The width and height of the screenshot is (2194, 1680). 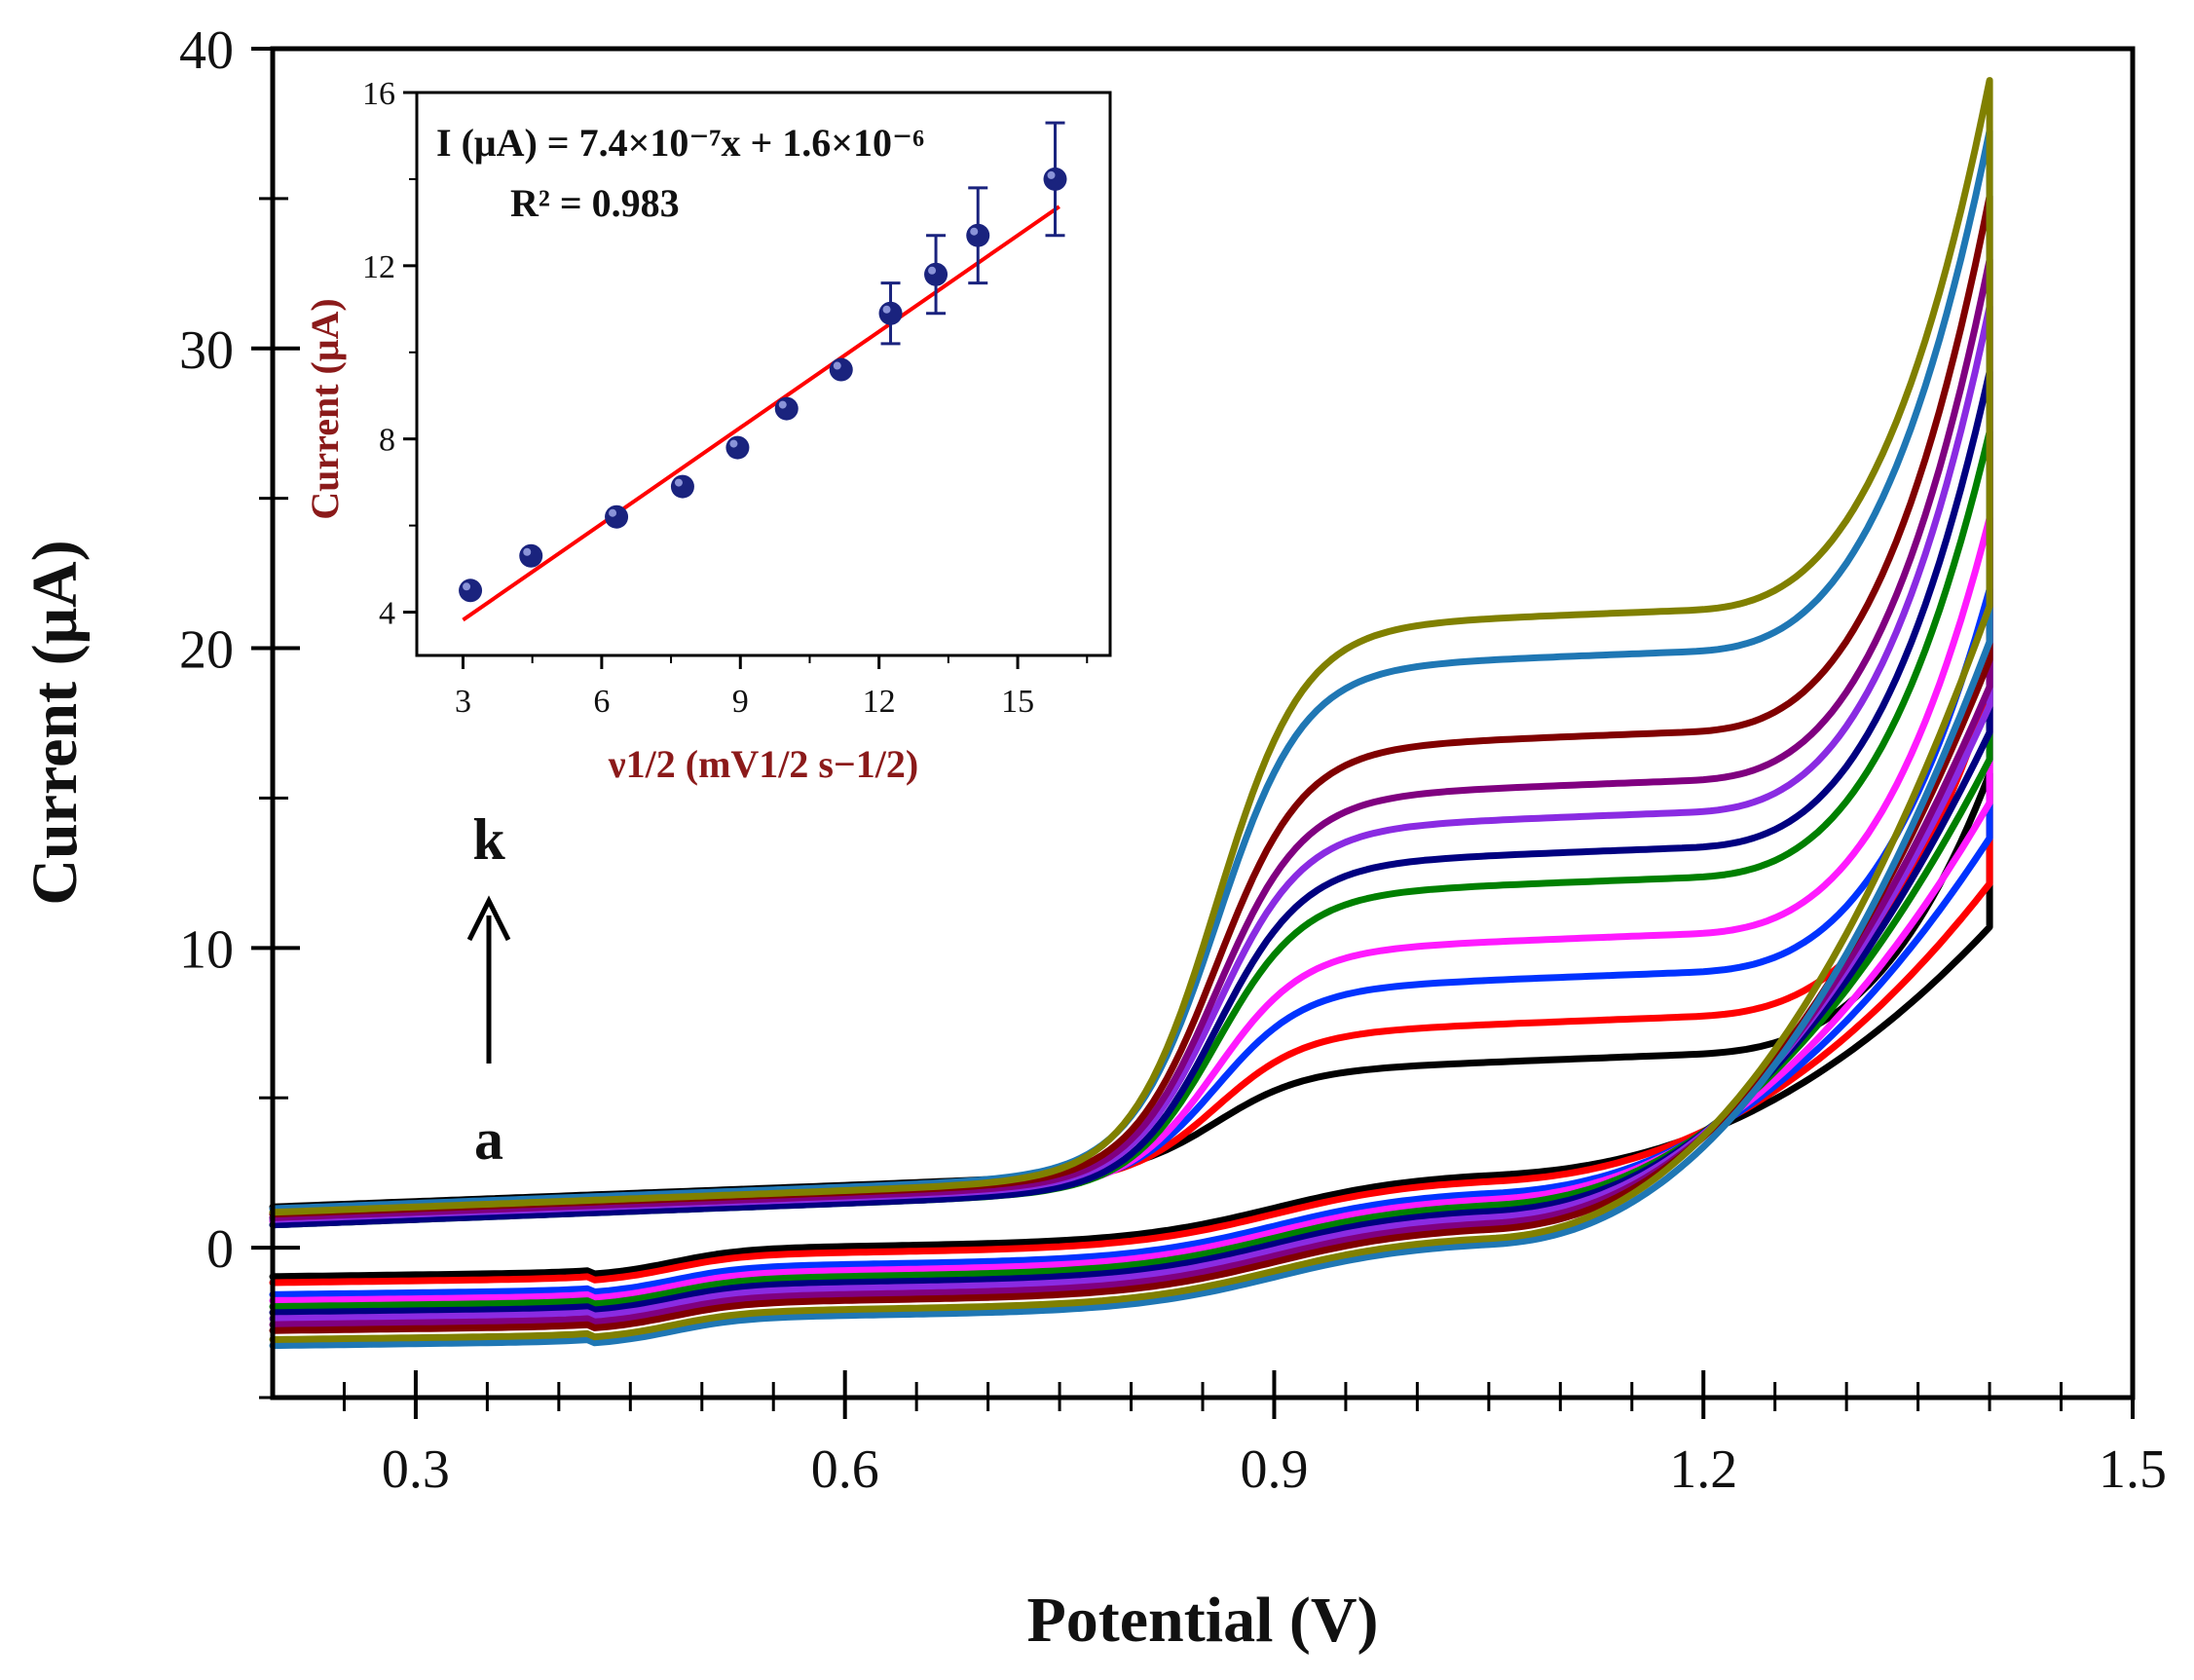 I want to click on x-tick-label: 0.9, so click(x=1274, y=1469).